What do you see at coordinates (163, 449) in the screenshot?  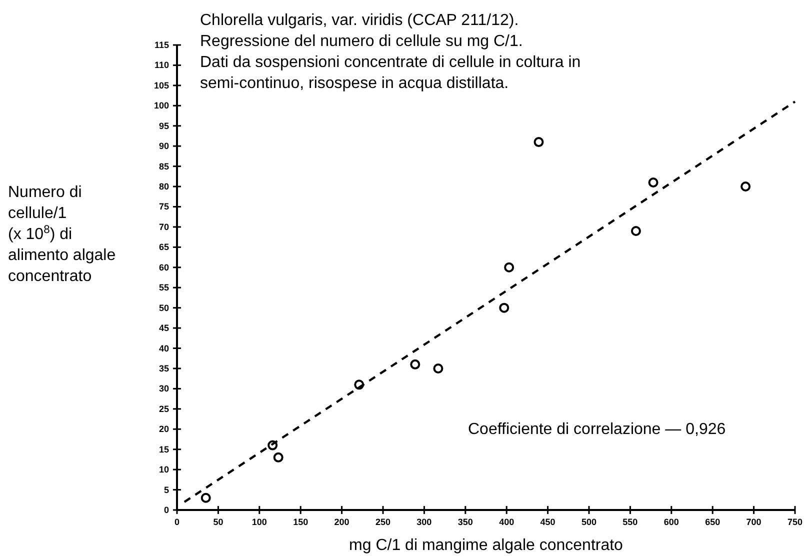 I see `y-tick-label: 15` at bounding box center [163, 449].